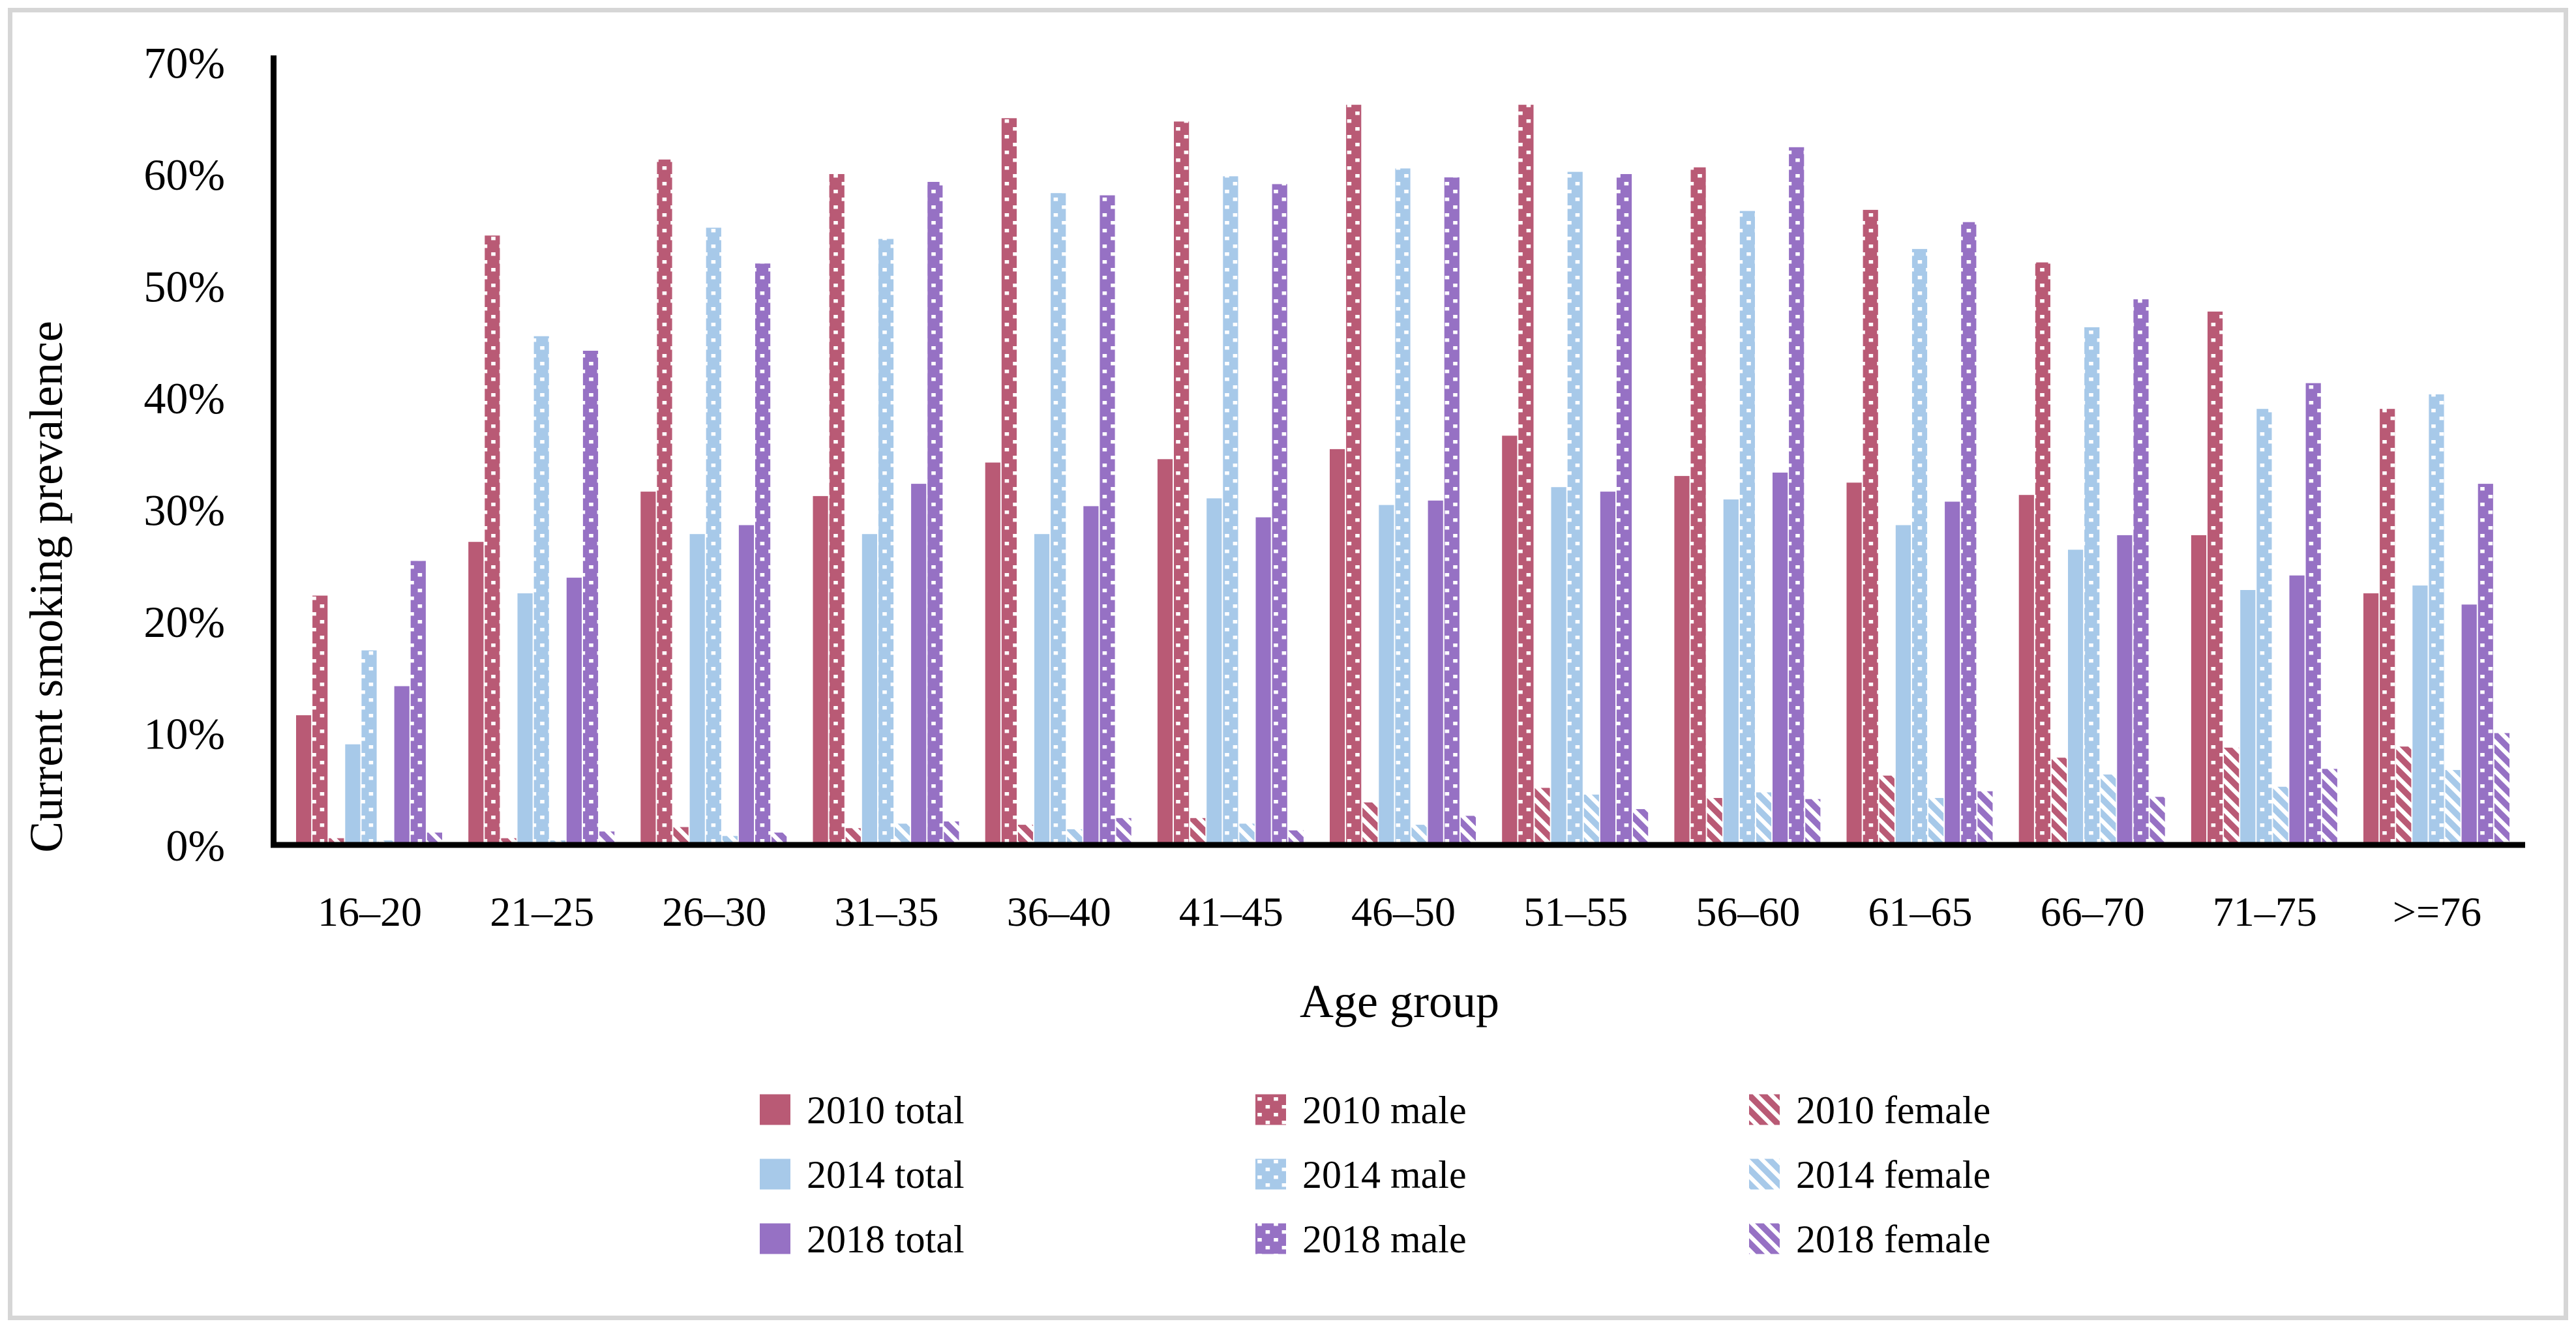 The height and width of the screenshot is (1328, 2576). Describe the element at coordinates (775, 1110) in the screenshot. I see `legend-swatch-2010-total` at that location.